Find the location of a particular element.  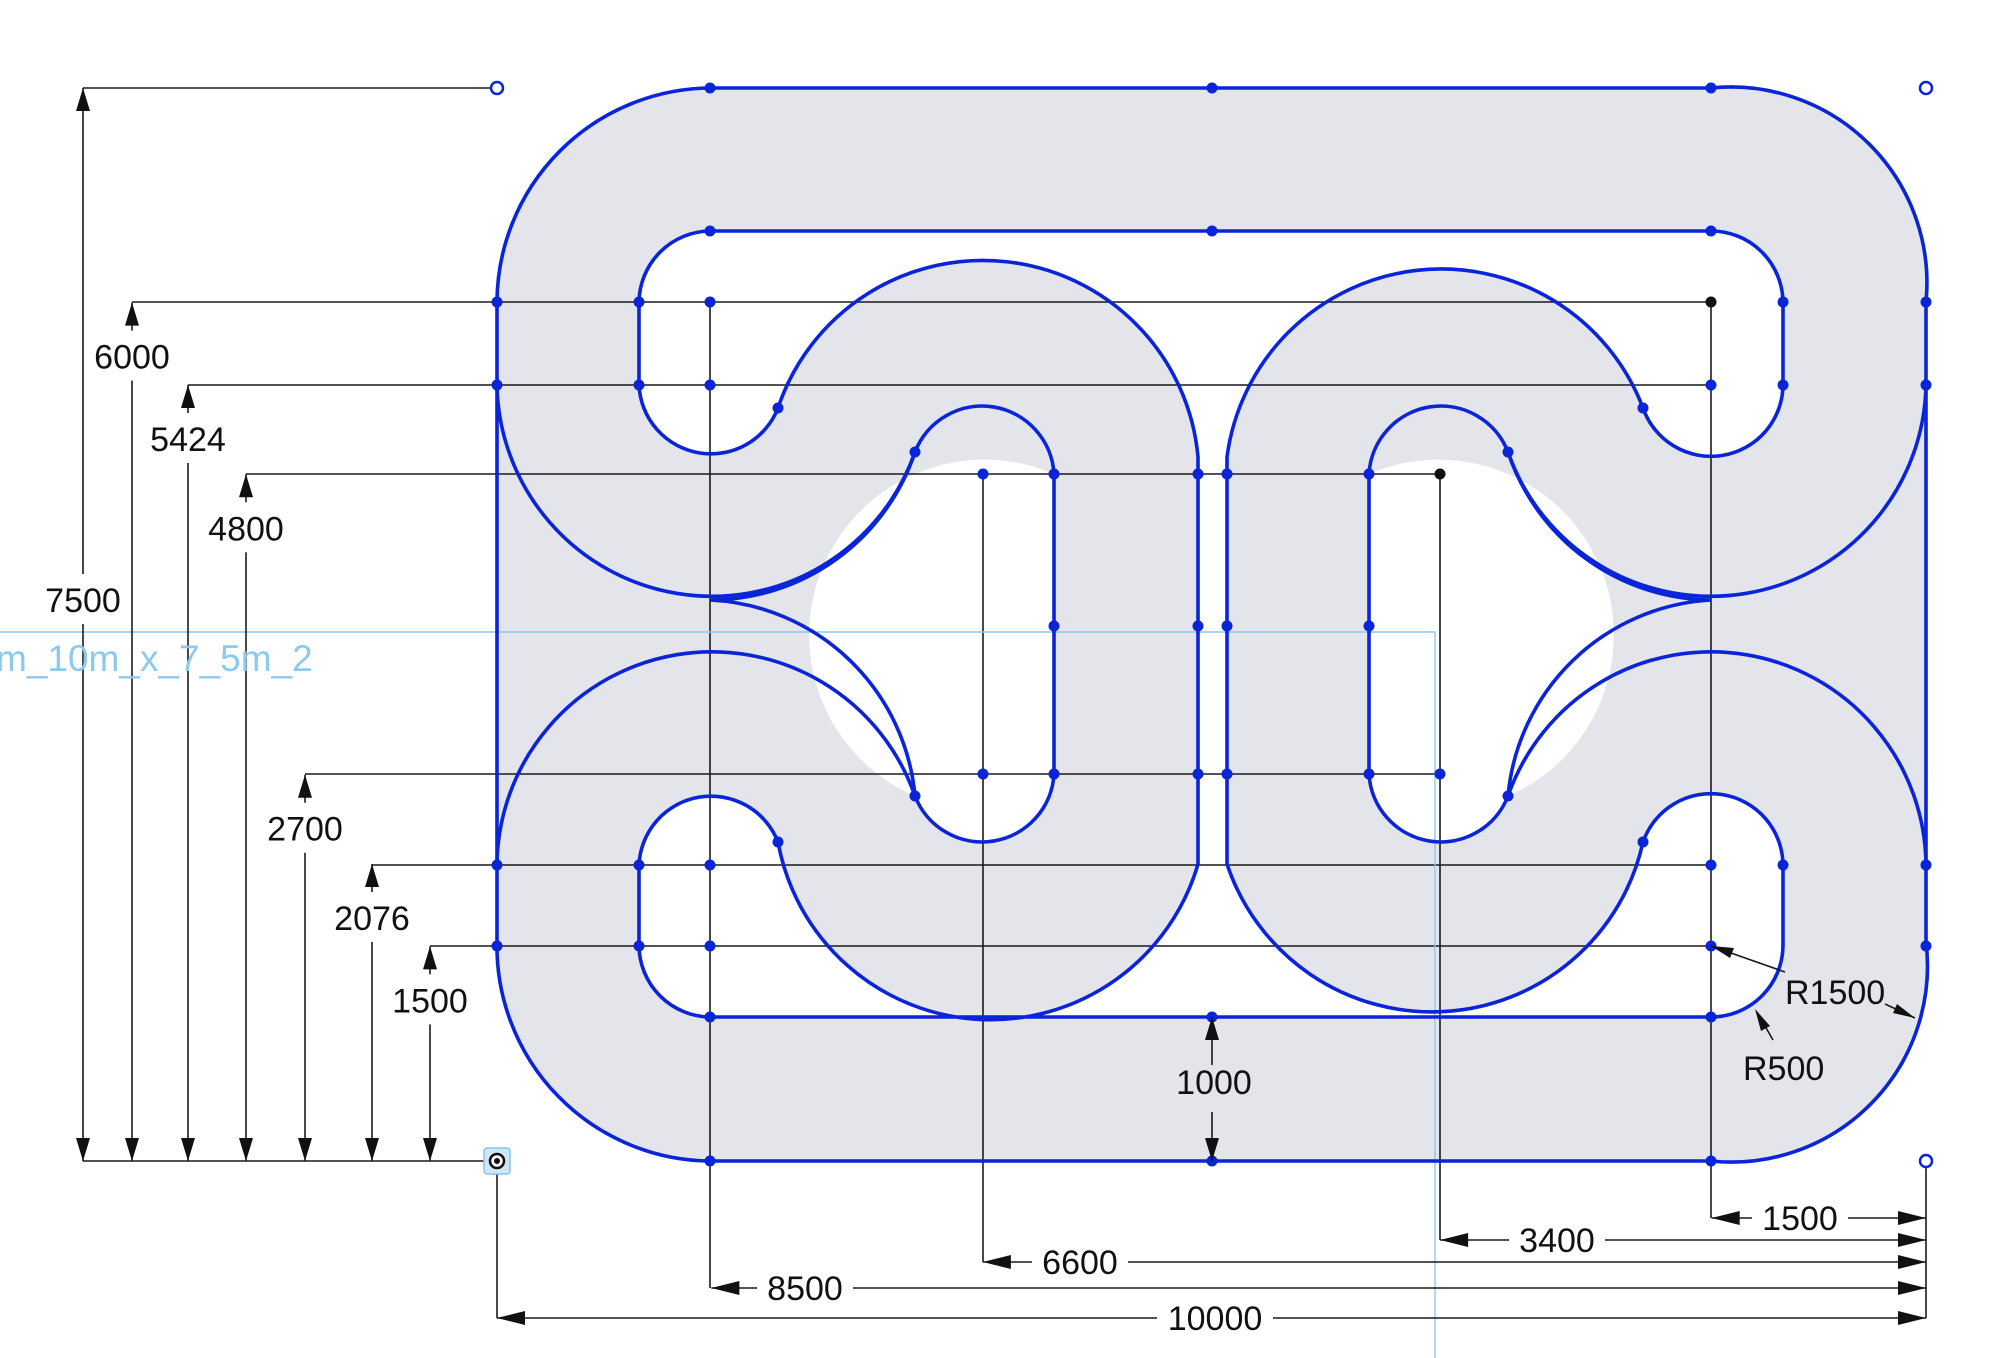

lower-right-loop-edge is located at coordinates (1717, 758).